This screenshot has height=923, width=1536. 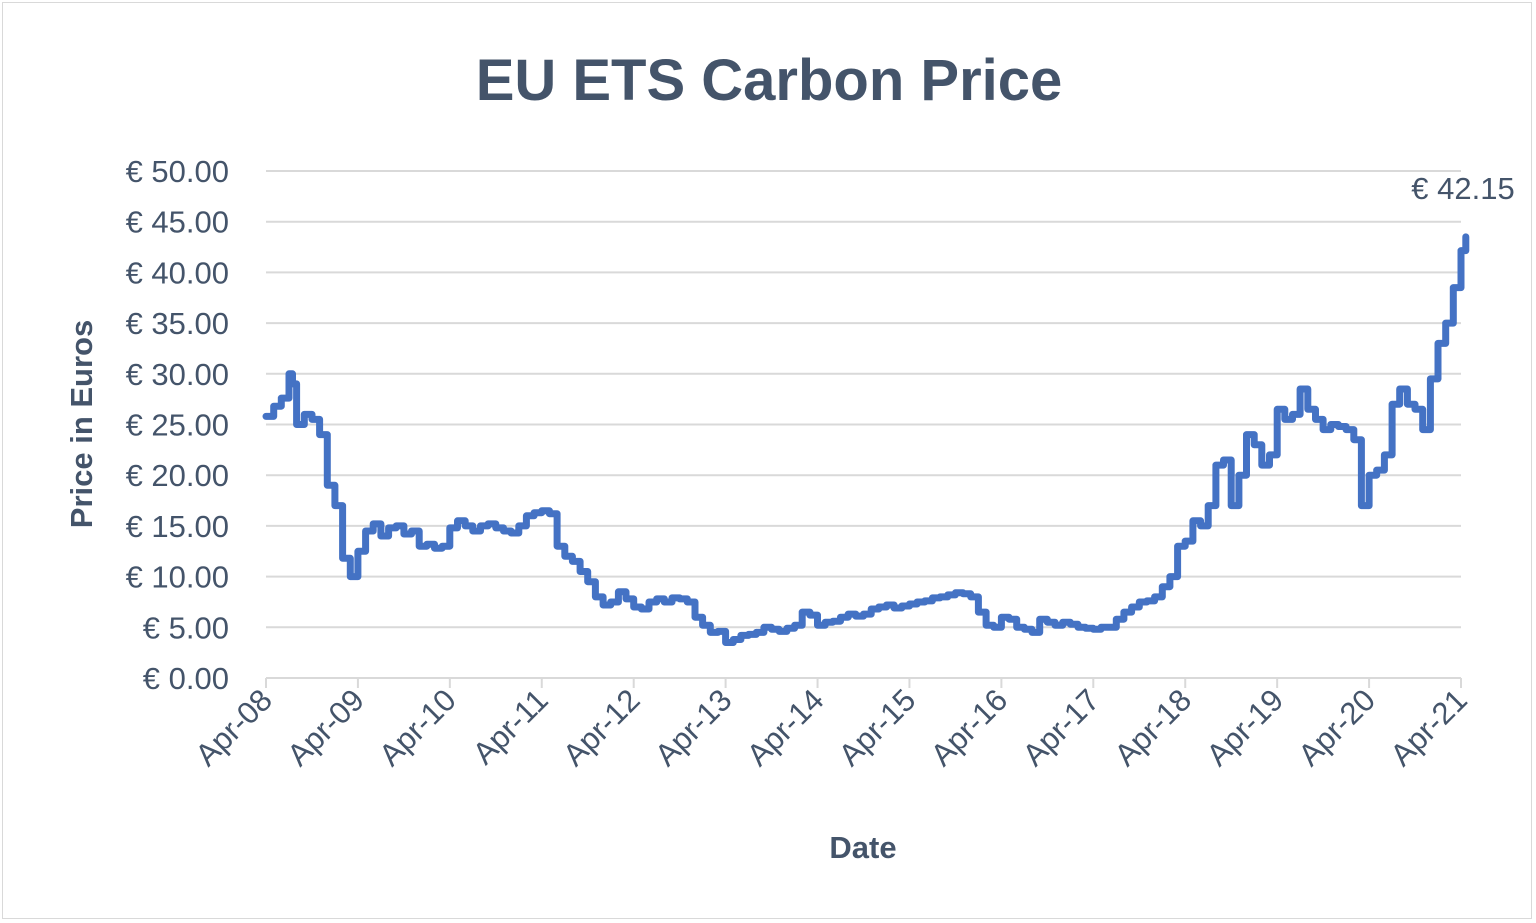 What do you see at coordinates (1462, 188) in the screenshot?
I see `last-value-label: € 42.15` at bounding box center [1462, 188].